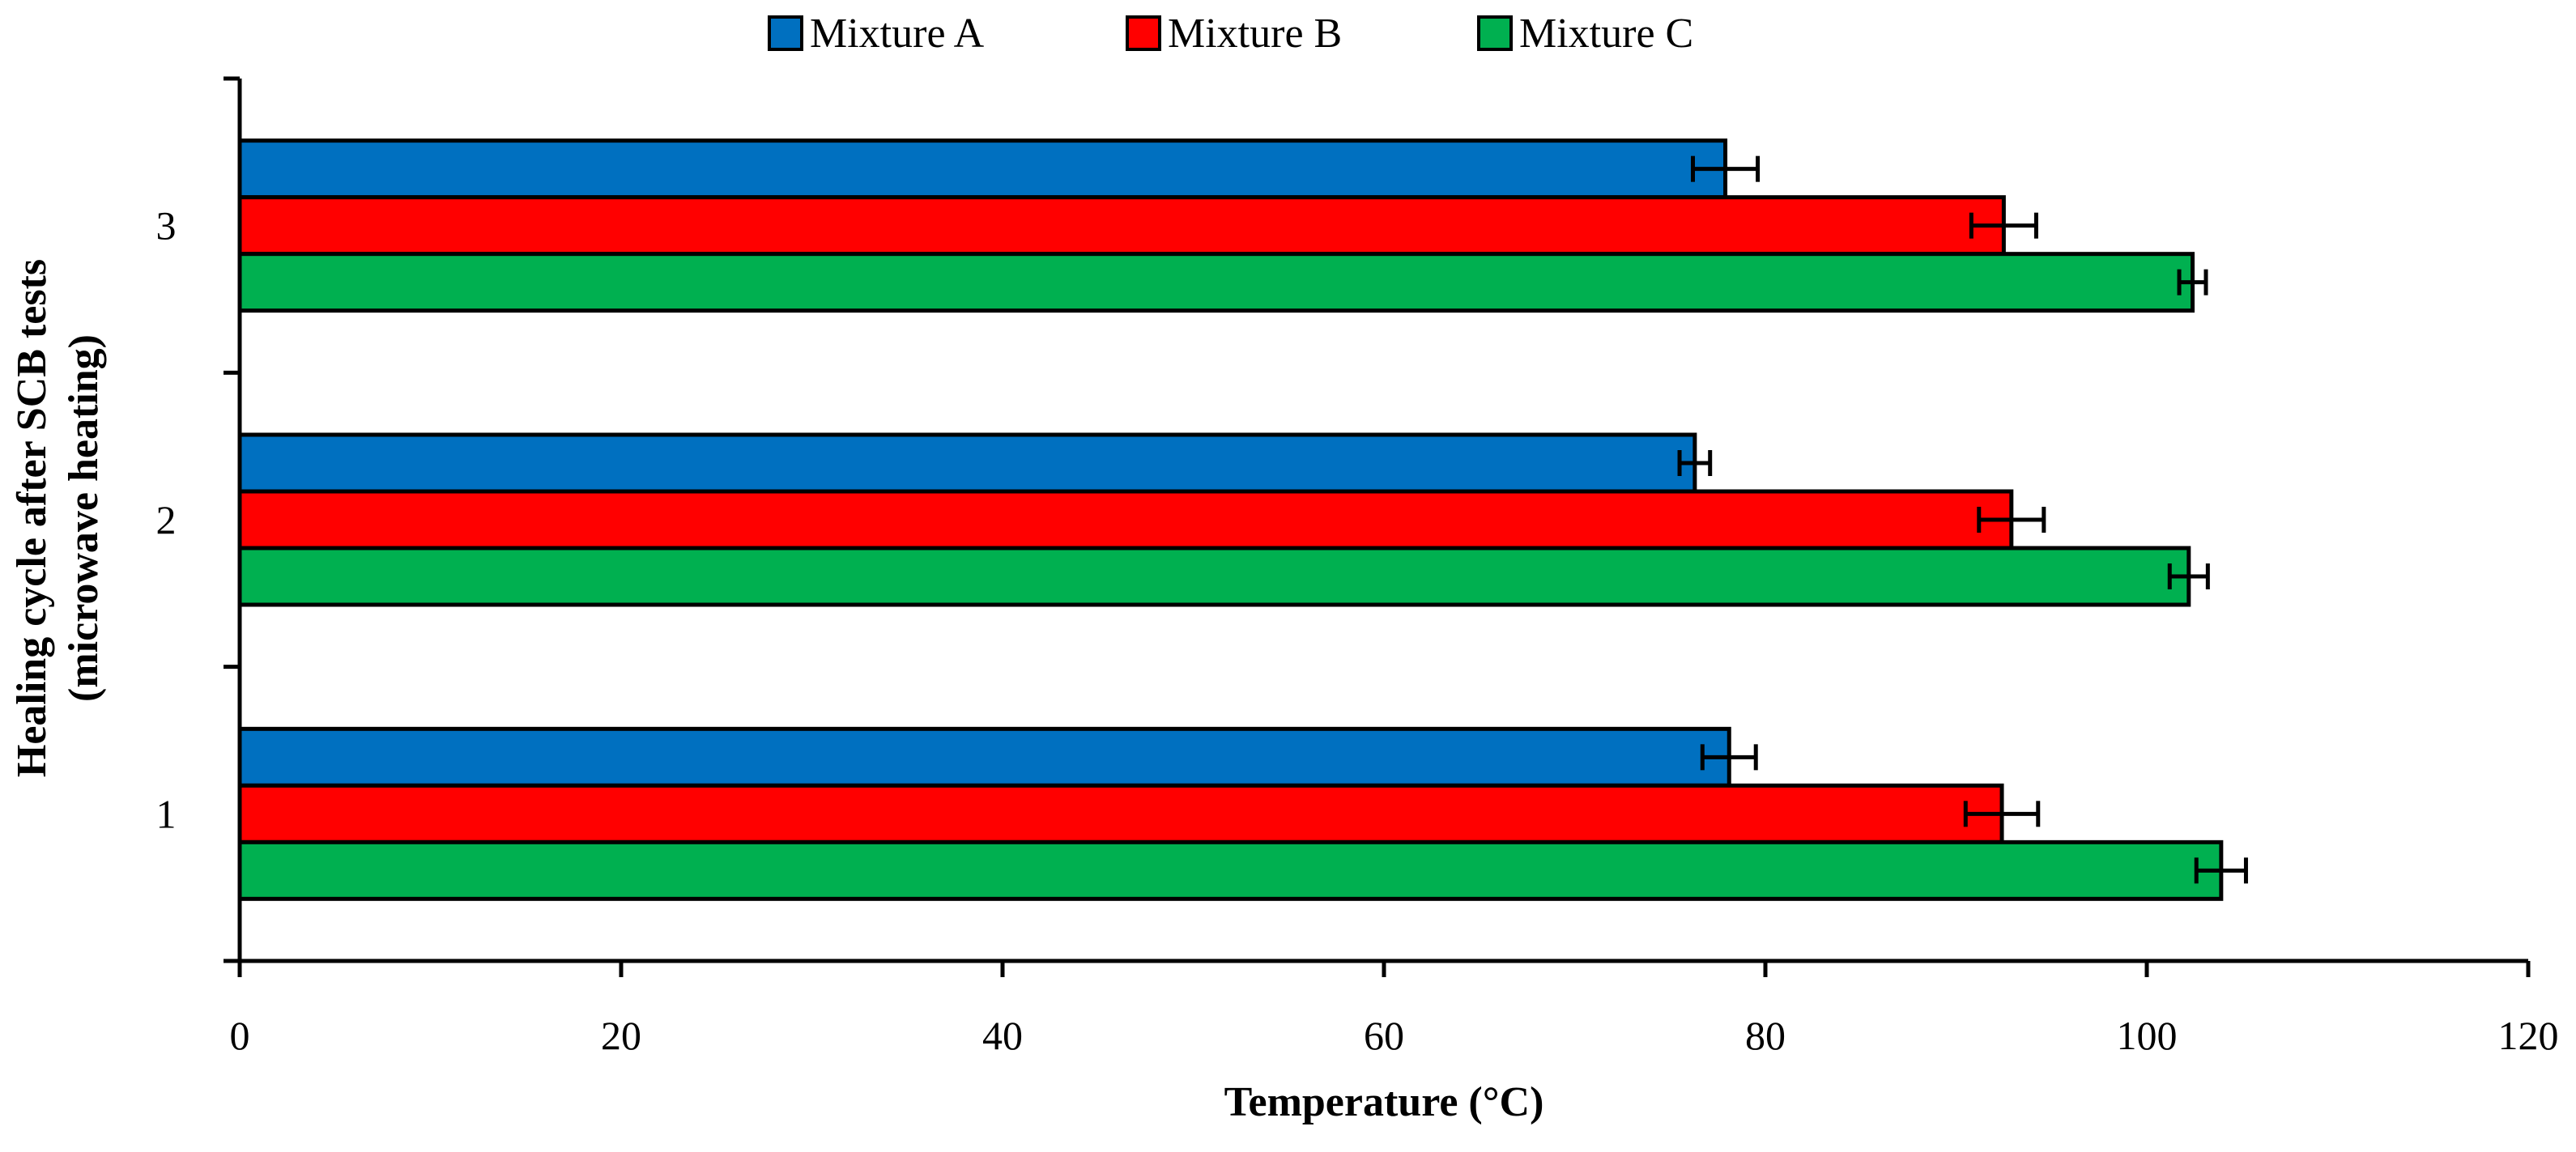  I want to click on y-category-label: 1, so click(166, 813).